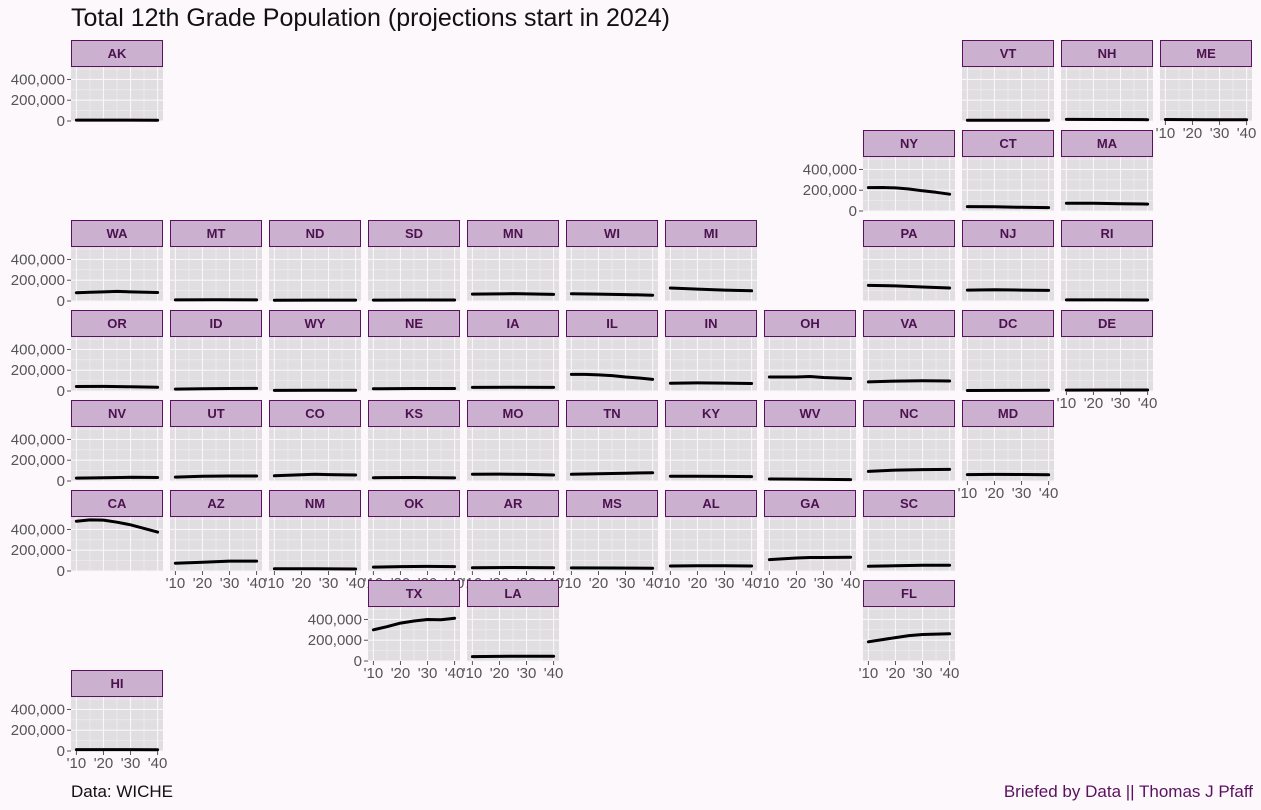  What do you see at coordinates (414, 323) in the screenshot?
I see `facet-strip-label: NE` at bounding box center [414, 323].